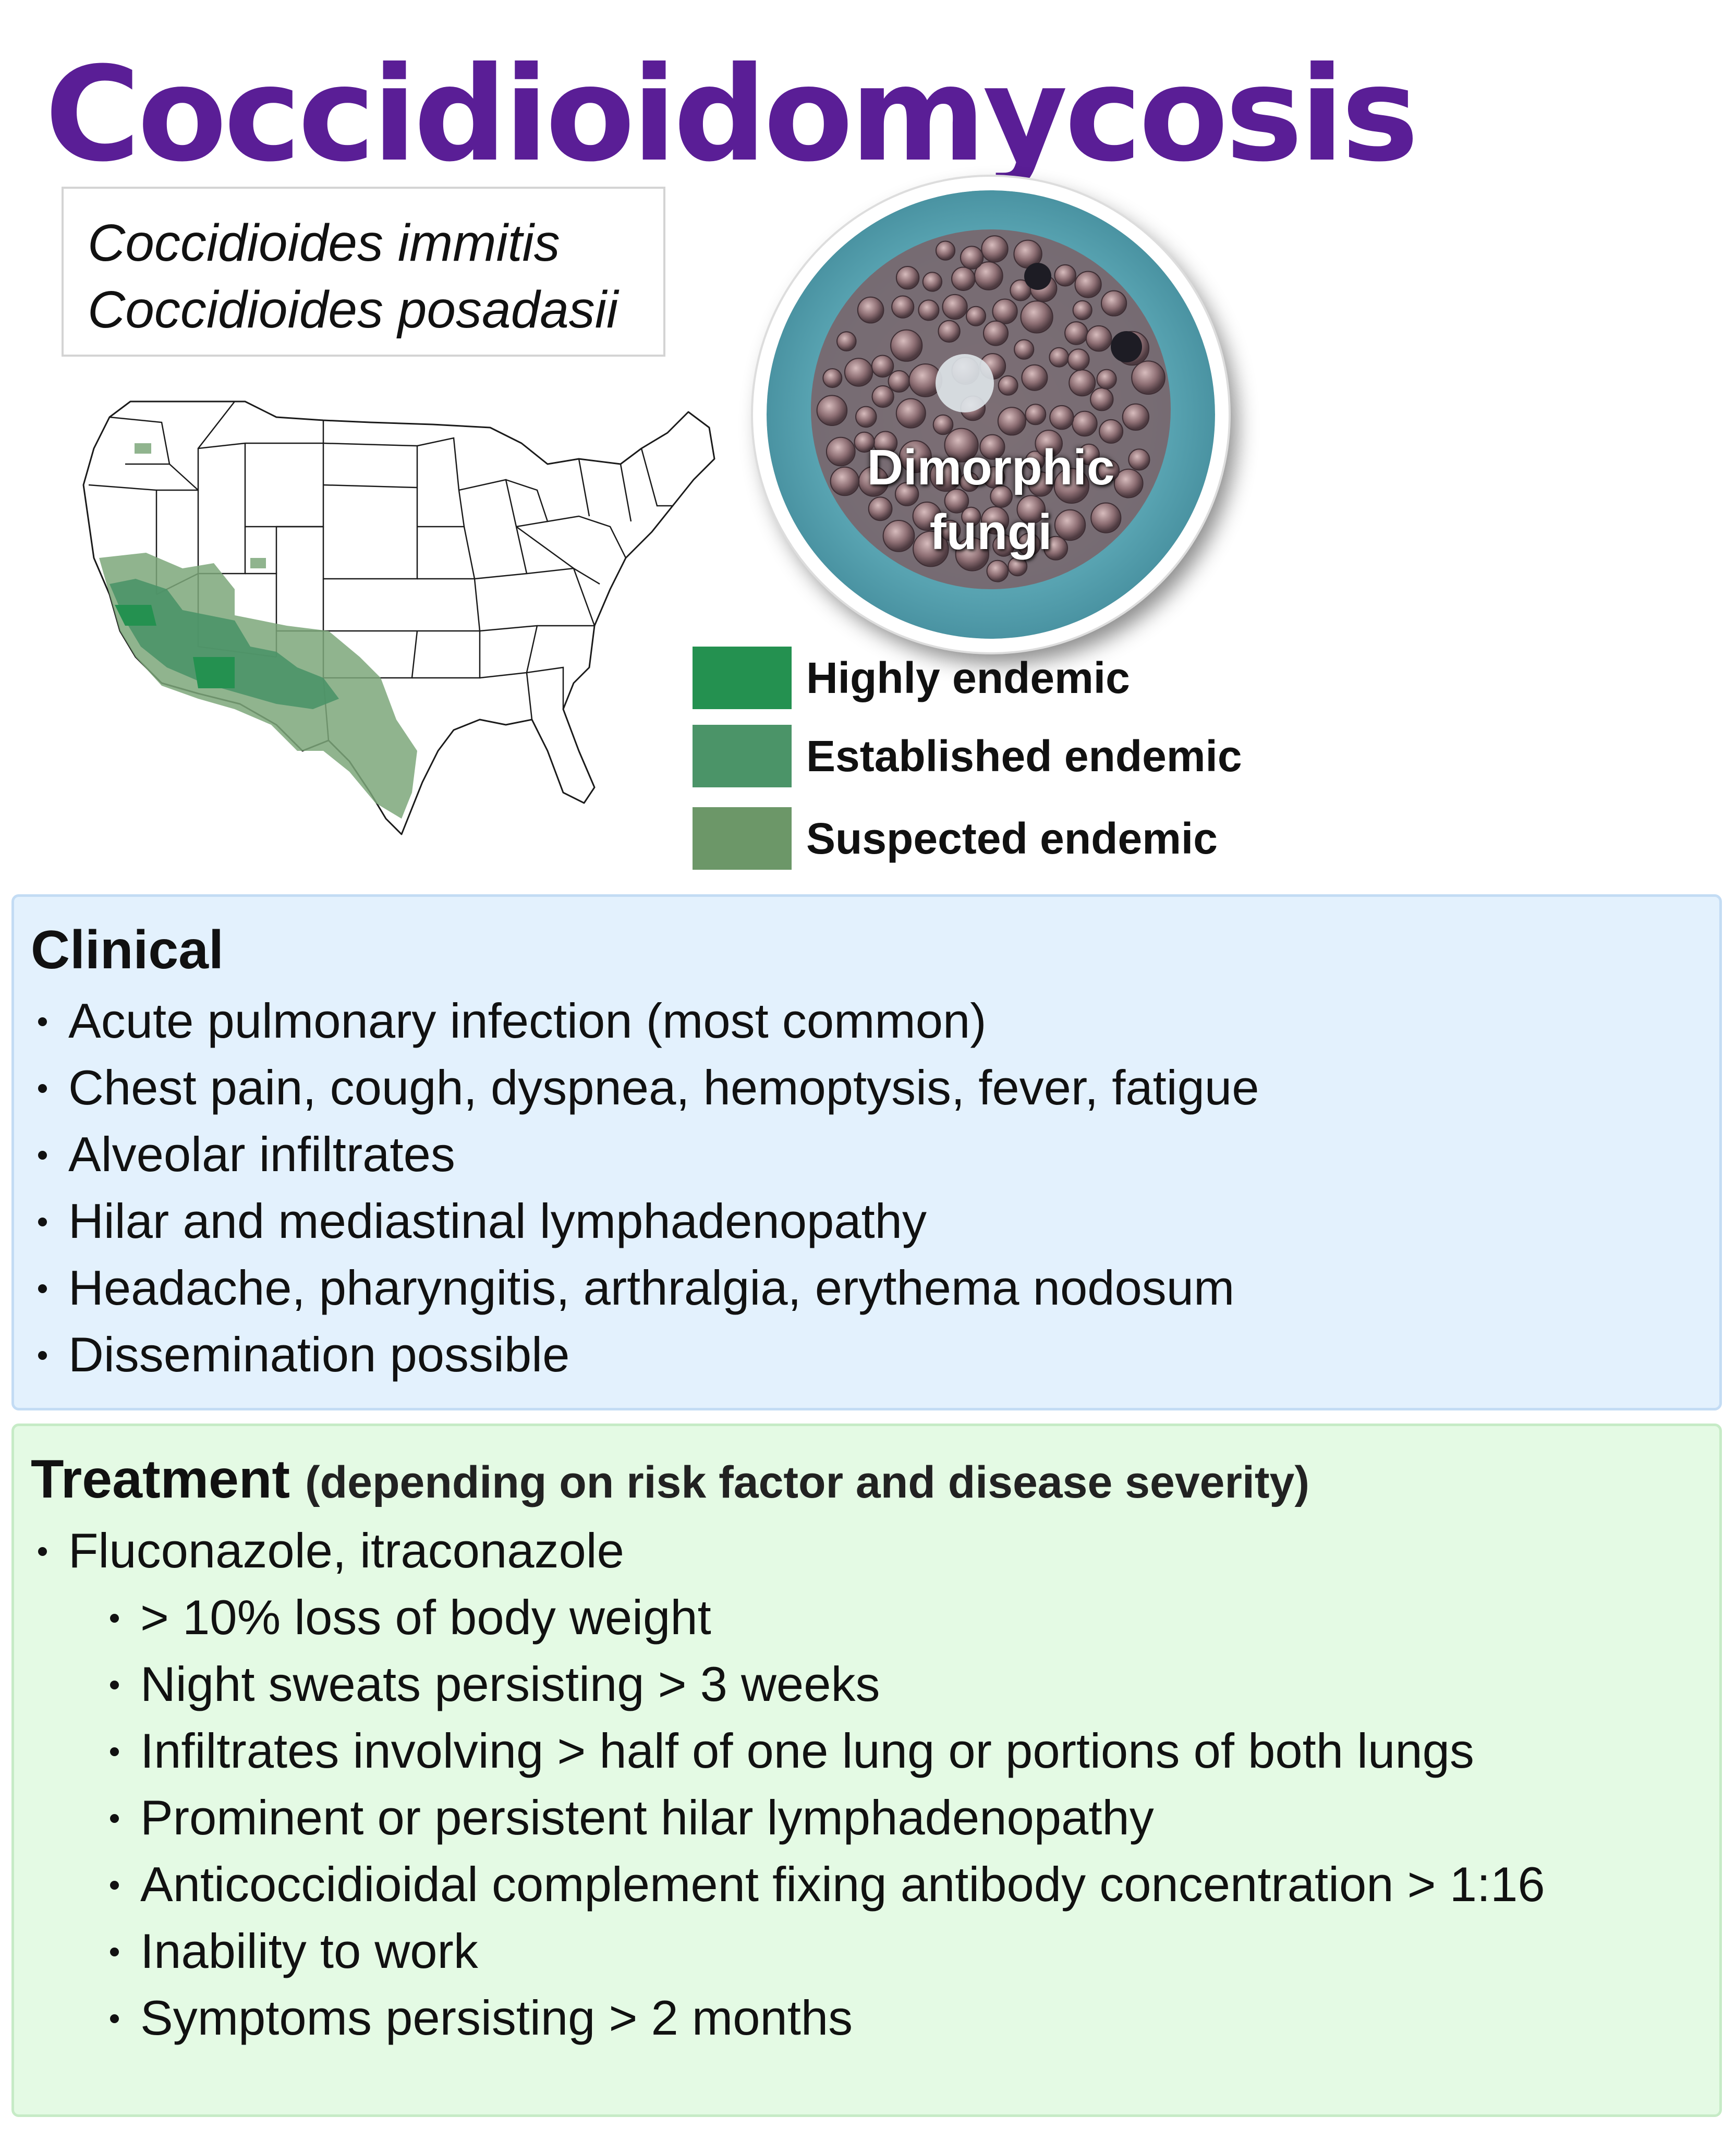 The width and height of the screenshot is (1736, 2129). Describe the element at coordinates (788, 1617) in the screenshot. I see `list-item: > 10% loss of body weight` at that location.